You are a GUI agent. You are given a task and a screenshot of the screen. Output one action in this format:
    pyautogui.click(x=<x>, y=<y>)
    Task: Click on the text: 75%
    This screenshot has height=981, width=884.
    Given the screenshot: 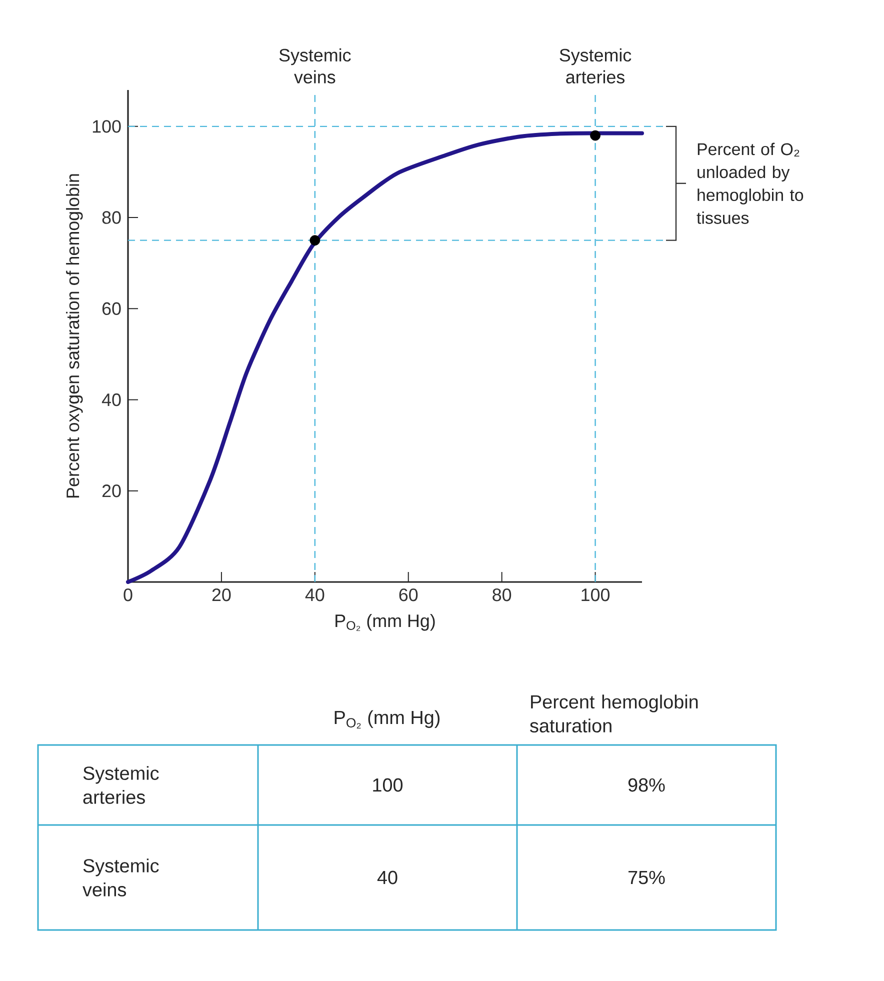 What is the action you would take?
    pyautogui.click(x=646, y=877)
    